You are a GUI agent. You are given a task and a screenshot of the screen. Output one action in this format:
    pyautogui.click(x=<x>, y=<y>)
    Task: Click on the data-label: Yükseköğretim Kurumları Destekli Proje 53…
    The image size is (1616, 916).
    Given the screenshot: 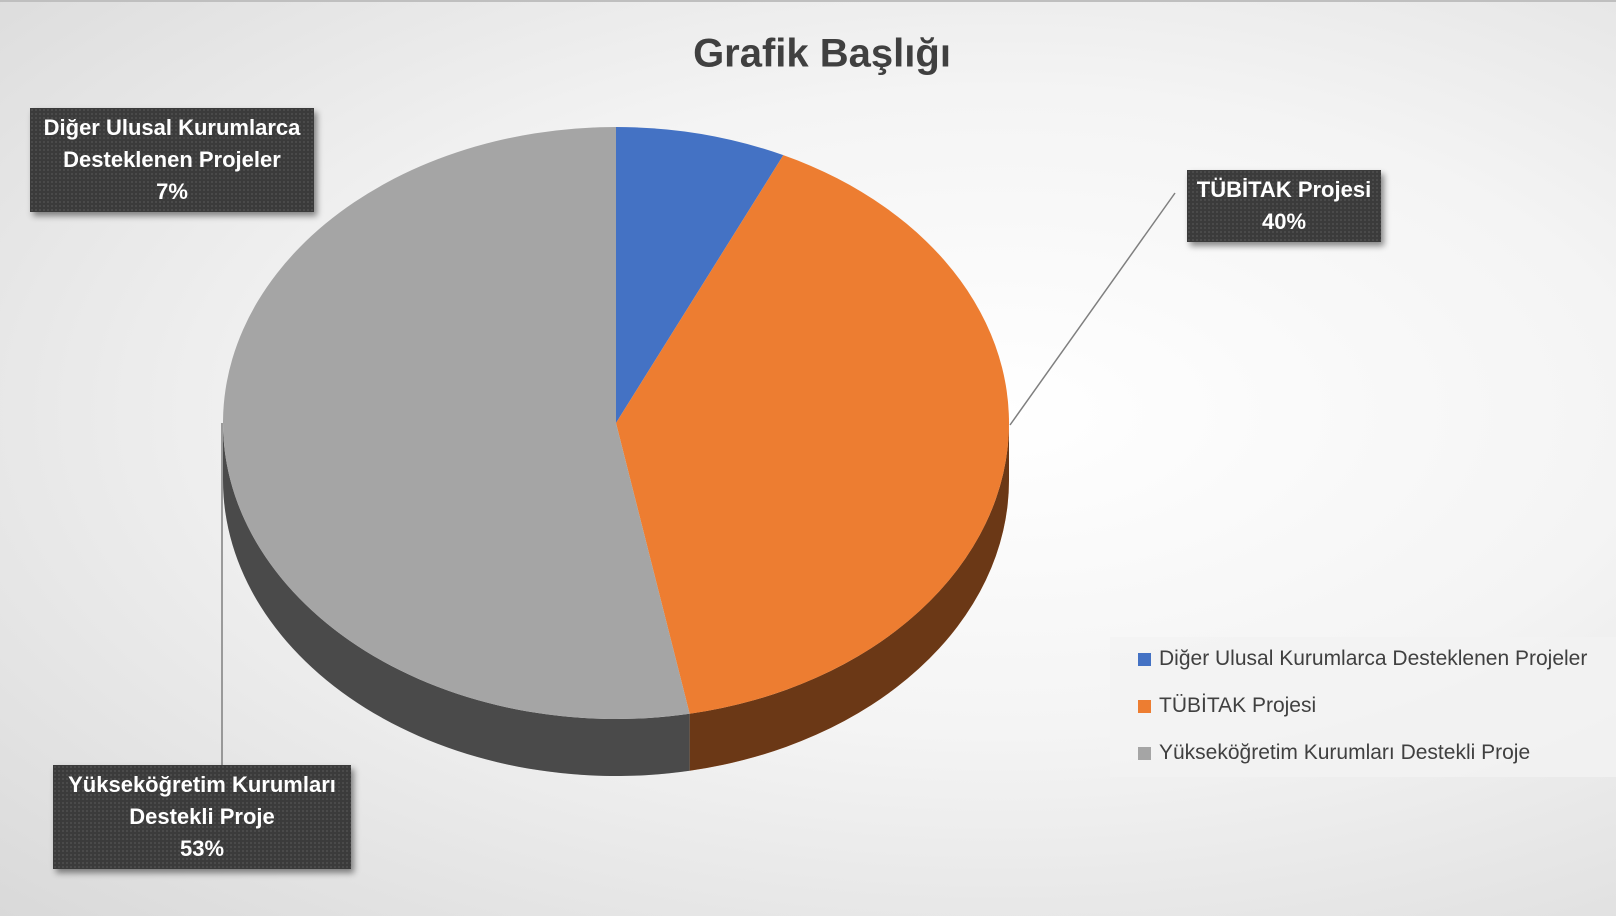 What is the action you would take?
    pyautogui.click(x=202, y=817)
    